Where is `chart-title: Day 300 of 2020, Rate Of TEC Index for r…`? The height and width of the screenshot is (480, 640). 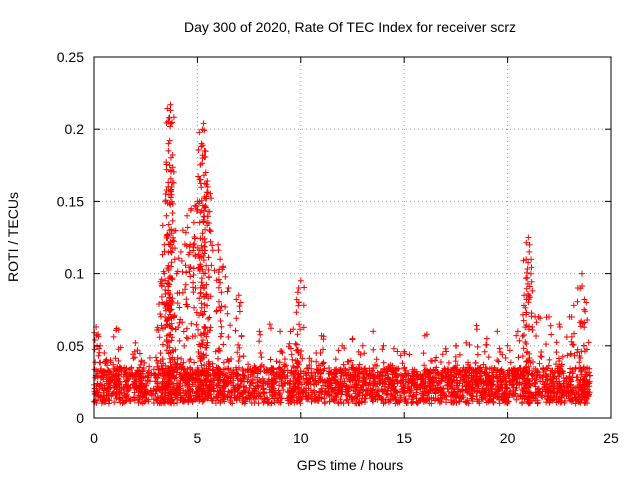
chart-title: Day 300 of 2020, Rate Of TEC Index for r… is located at coordinates (350, 27).